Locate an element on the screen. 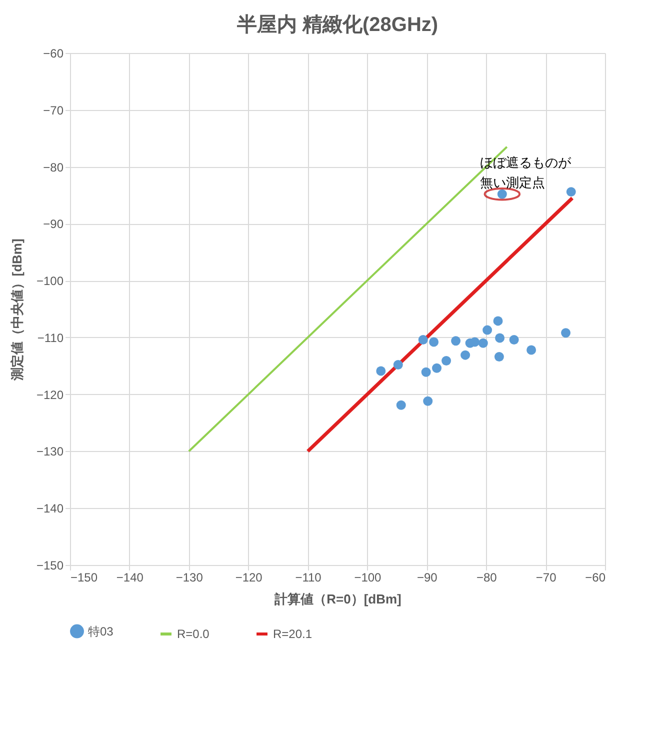 The width and height of the screenshot is (658, 745). x-tick-label: −80 is located at coordinates (487, 577).